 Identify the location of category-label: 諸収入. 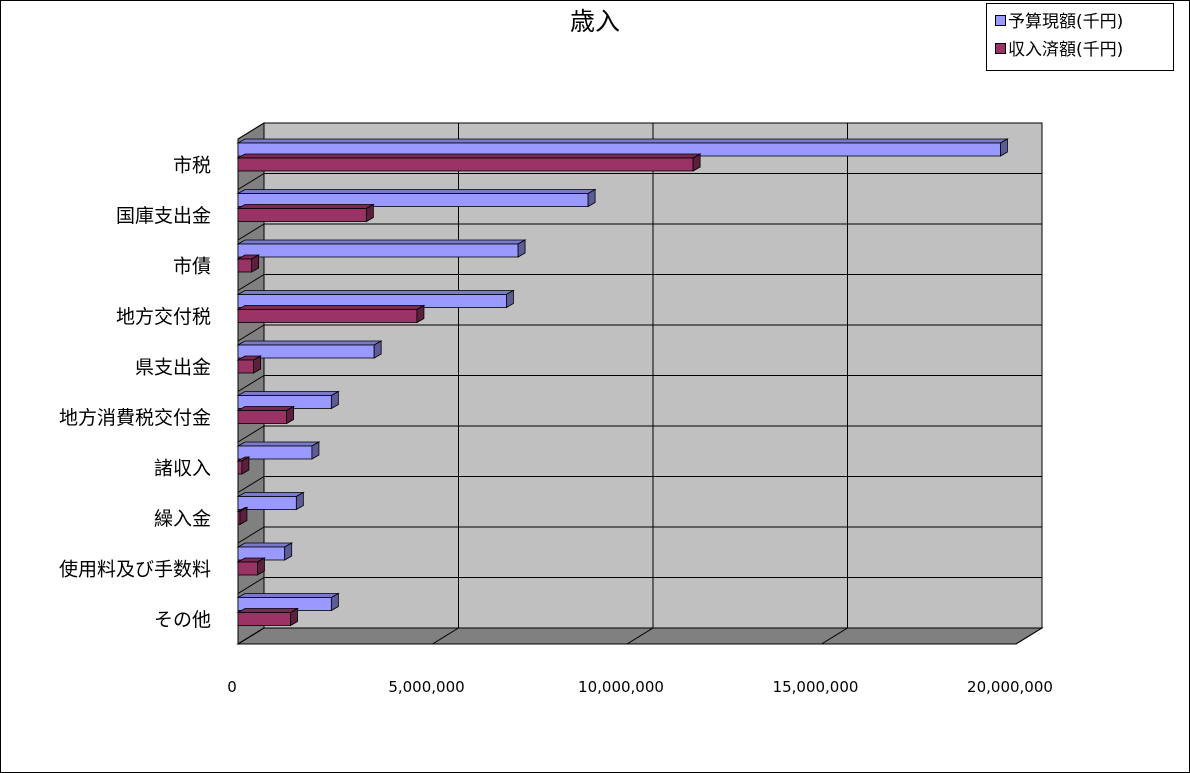
(182, 468).